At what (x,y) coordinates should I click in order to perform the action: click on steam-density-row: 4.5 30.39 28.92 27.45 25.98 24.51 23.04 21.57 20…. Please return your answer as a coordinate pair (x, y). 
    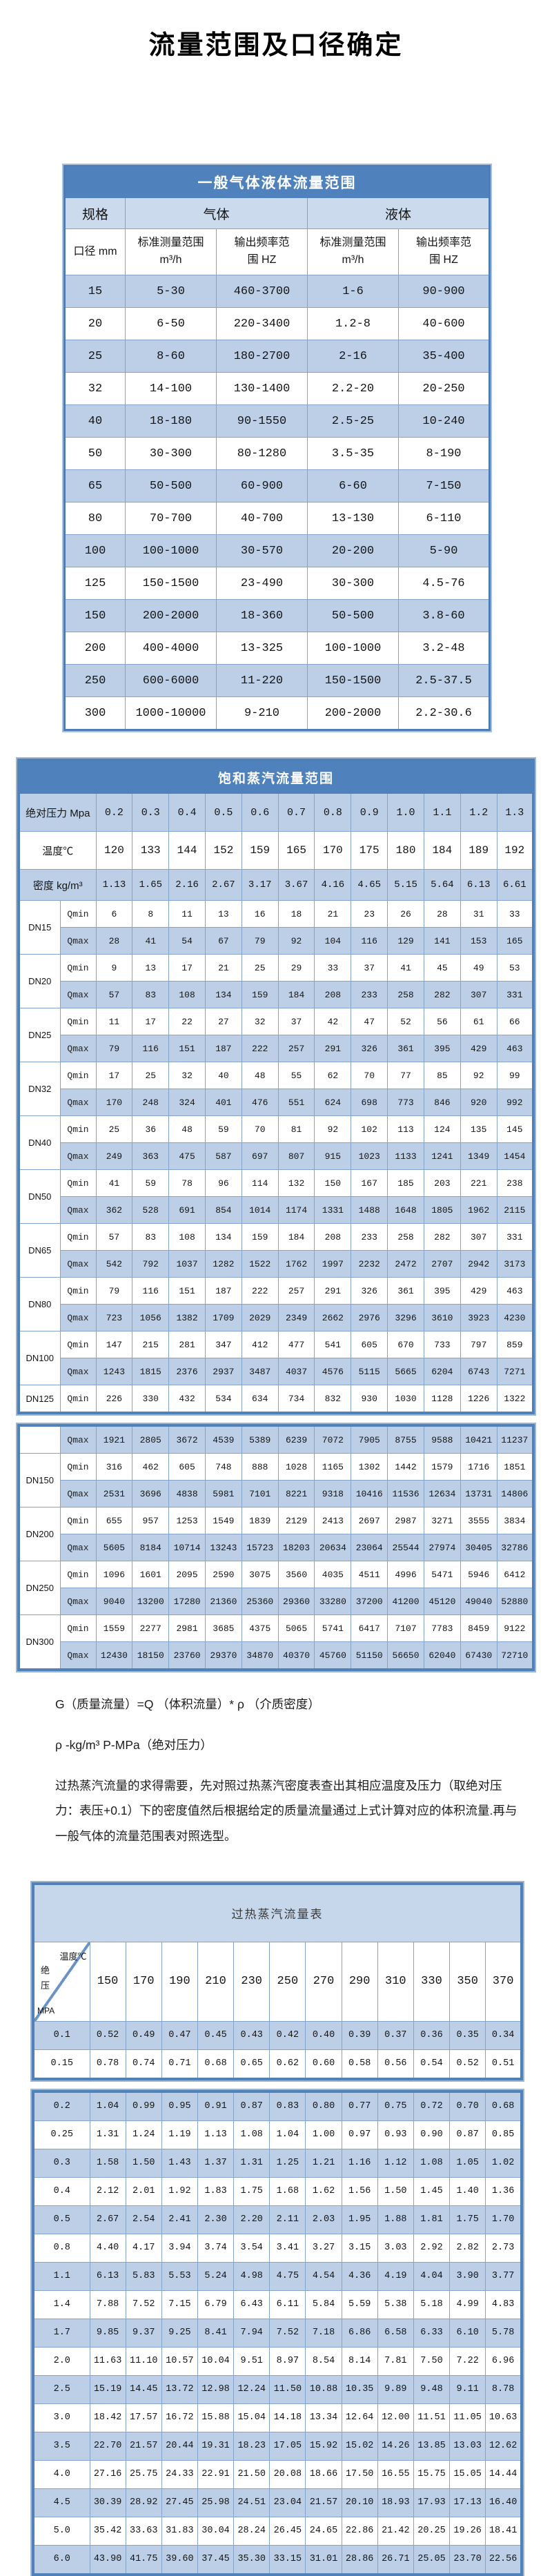
    Looking at the image, I should click on (277, 2502).